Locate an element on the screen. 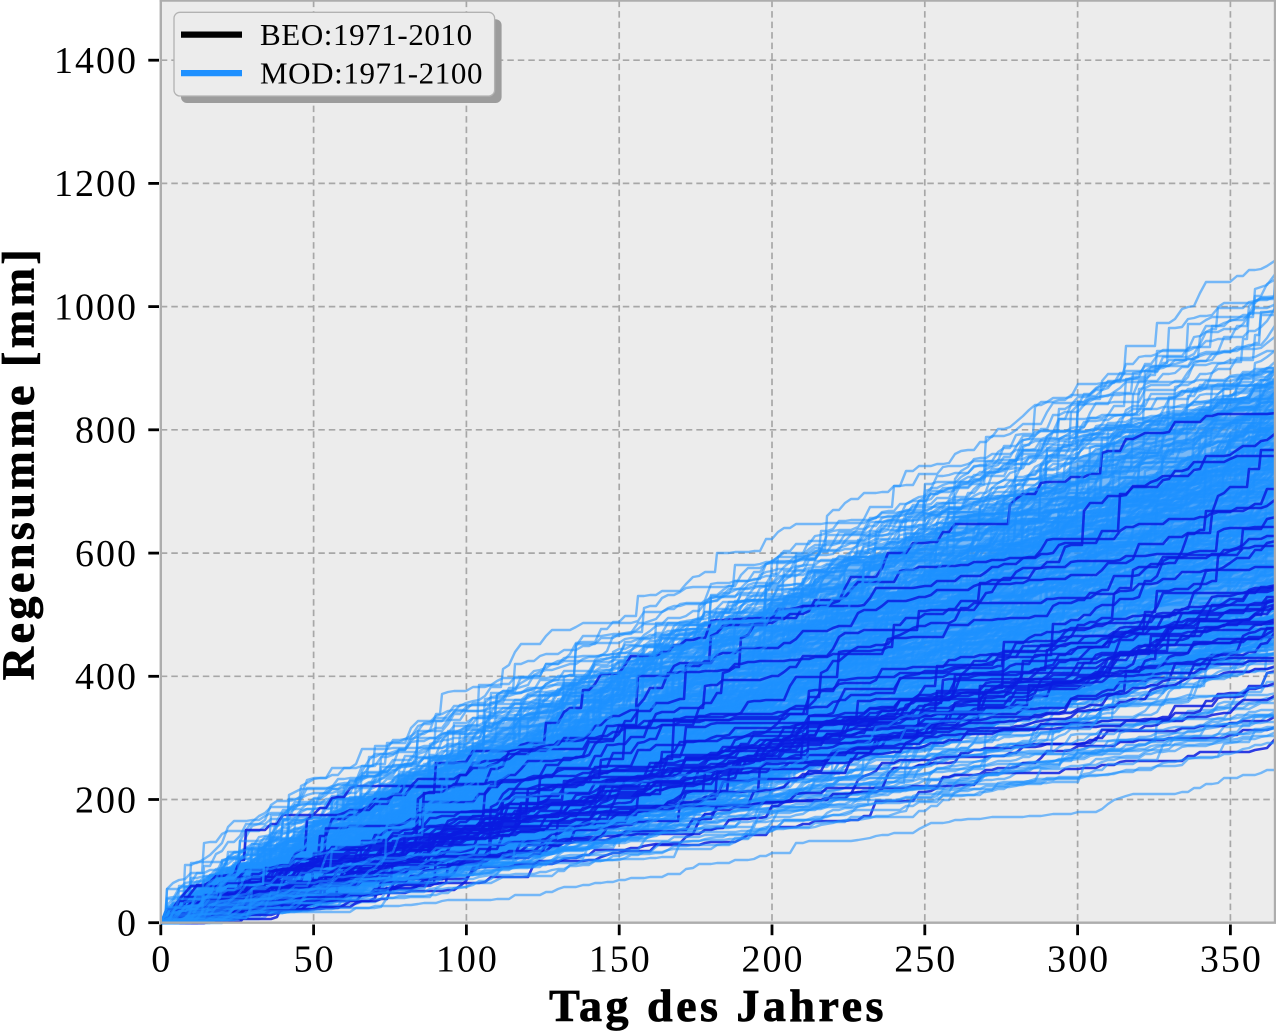 Image resolution: width=1276 pixels, height=1031 pixels. svg-text: 800 is located at coordinates (106, 431).